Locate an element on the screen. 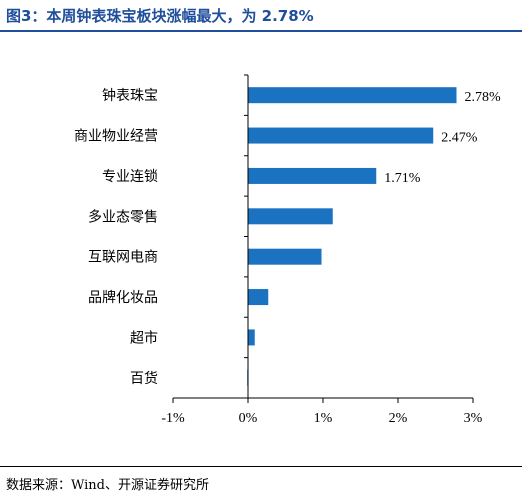  category-label: 商业物业经营 is located at coordinates (116, 137).